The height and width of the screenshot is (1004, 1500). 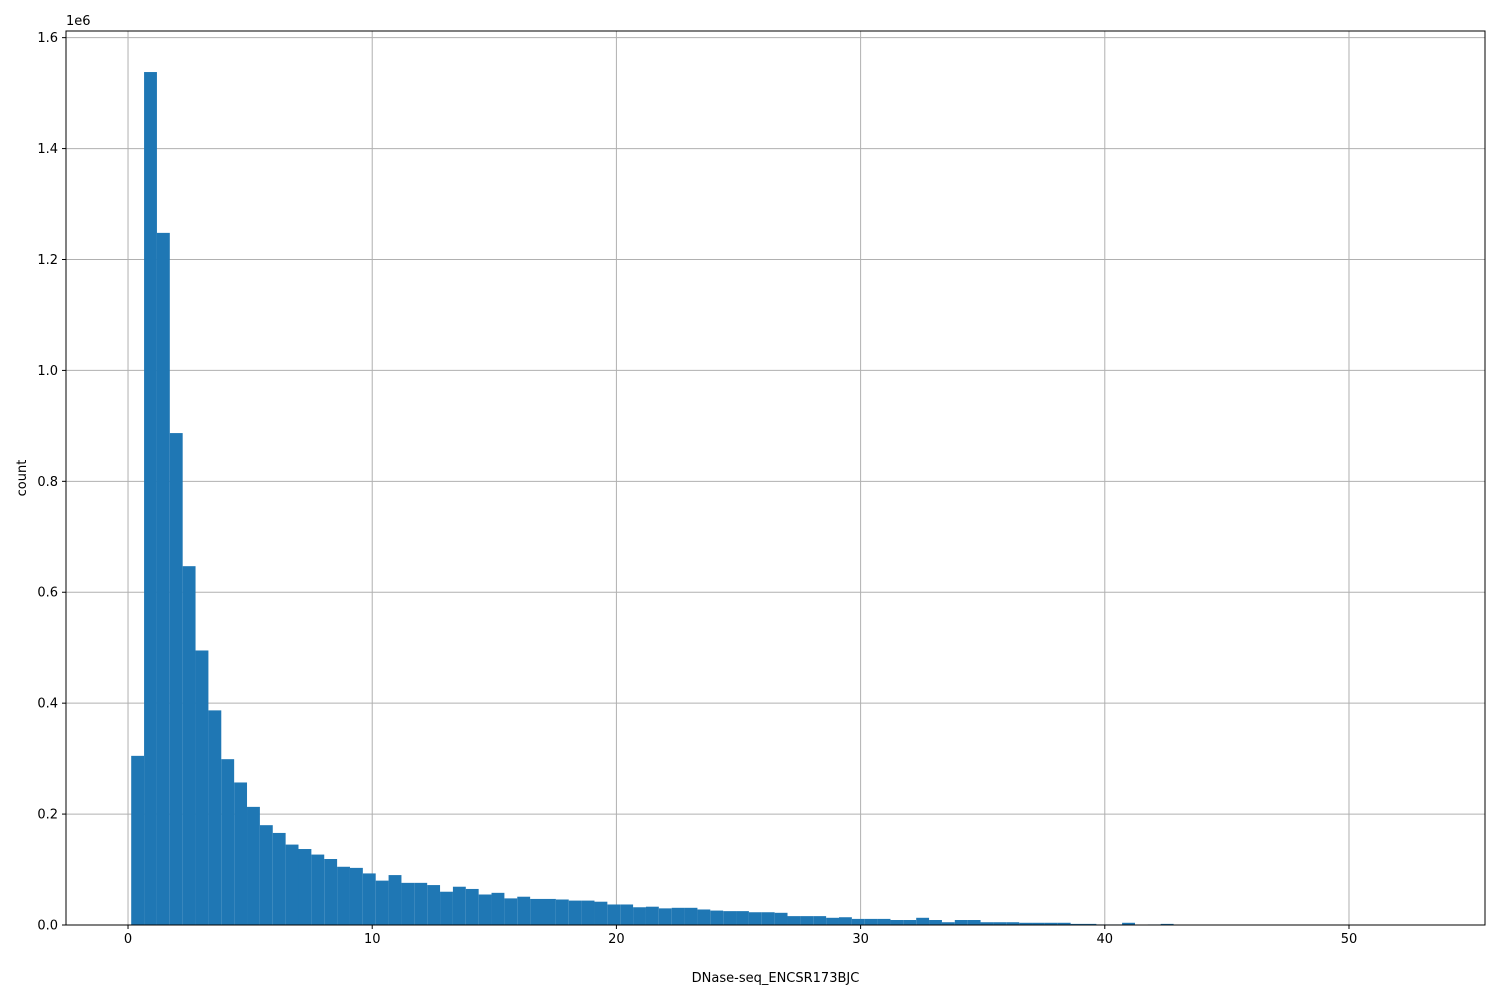 What do you see at coordinates (22, 478) in the screenshot?
I see `y-axis-label: count` at bounding box center [22, 478].